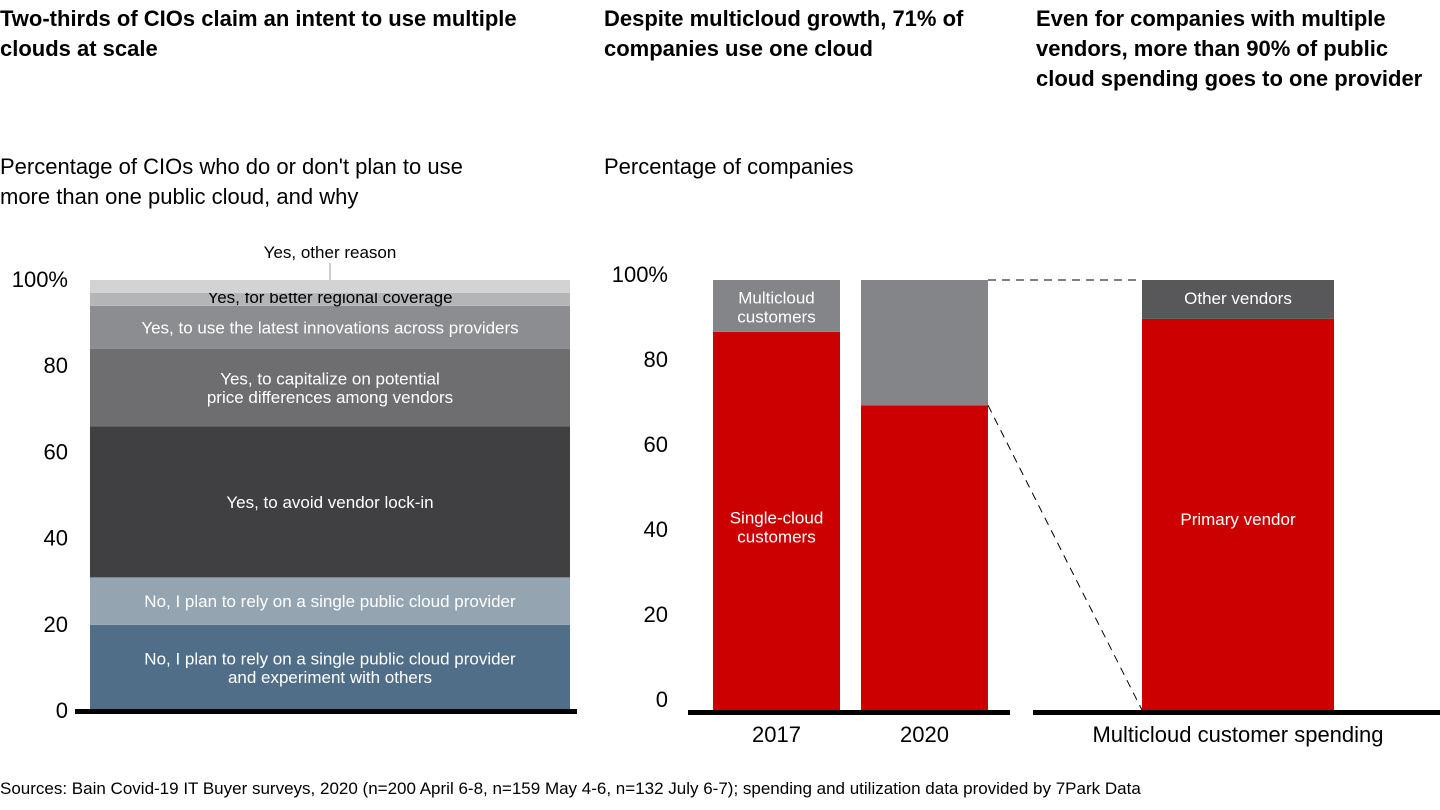 The height and width of the screenshot is (810, 1440). Describe the element at coordinates (1065, 558) in the screenshot. I see `connector-line` at that location.